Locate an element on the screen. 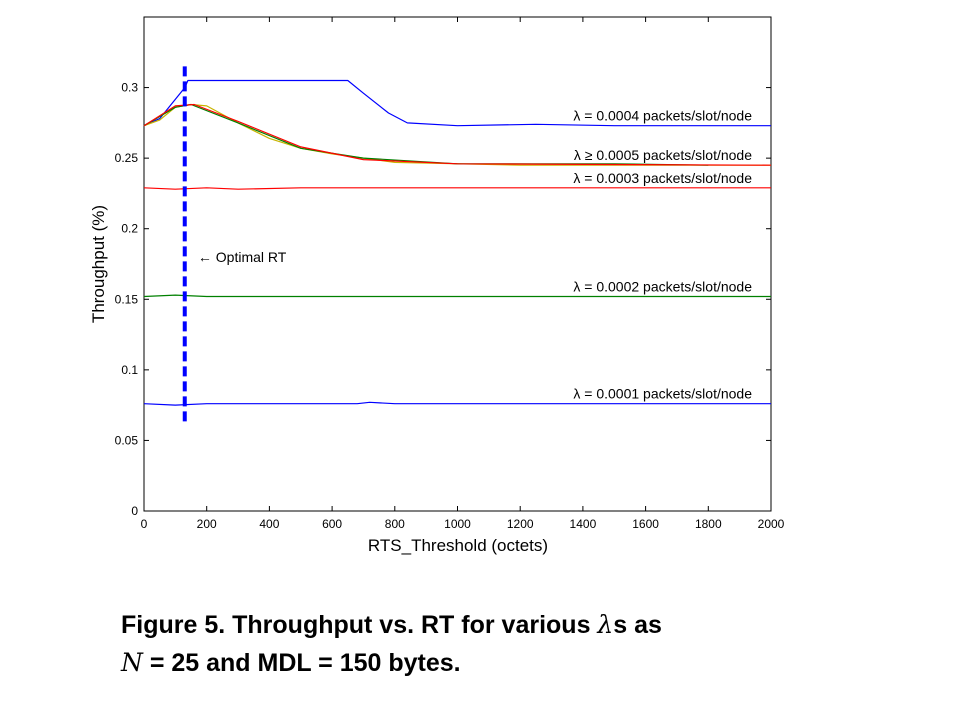  x-tick-label: 1800 is located at coordinates (708, 524).